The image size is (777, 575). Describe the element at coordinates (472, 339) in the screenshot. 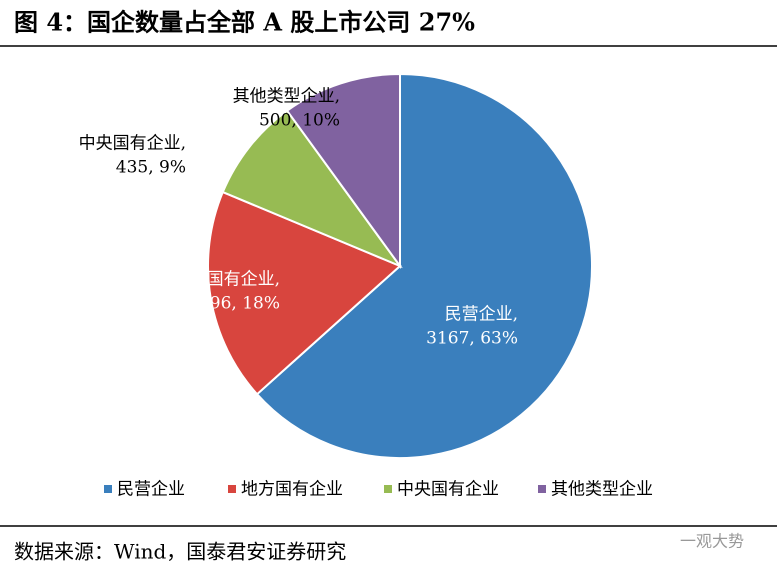

I see `slice-value-label: 3167, 63%` at that location.